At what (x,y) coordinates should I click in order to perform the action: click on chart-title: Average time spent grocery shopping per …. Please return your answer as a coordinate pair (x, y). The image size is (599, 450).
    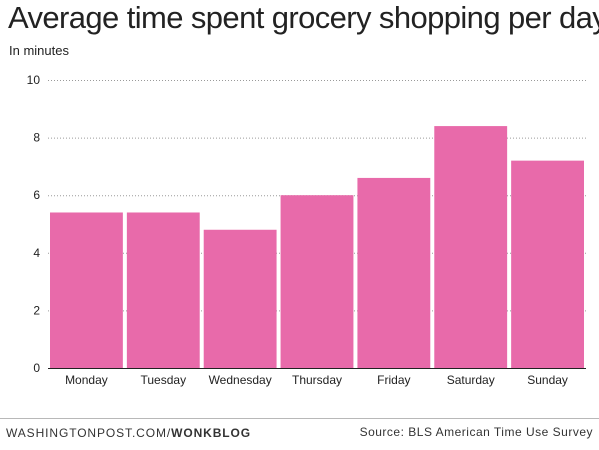
    Looking at the image, I should click on (303, 17).